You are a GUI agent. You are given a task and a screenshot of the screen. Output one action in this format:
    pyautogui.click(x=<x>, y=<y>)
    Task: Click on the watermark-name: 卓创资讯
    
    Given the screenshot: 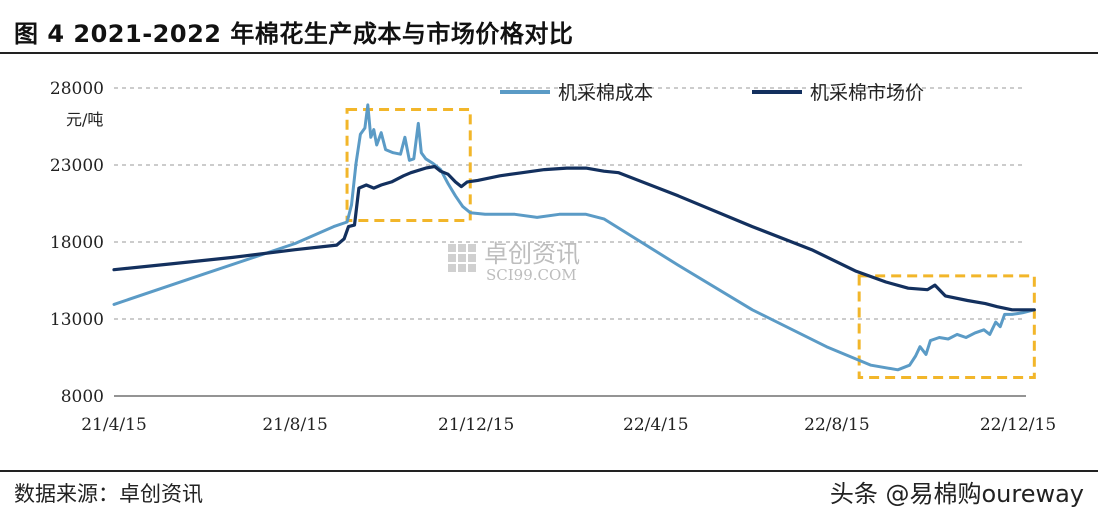 What is the action you would take?
    pyautogui.click(x=532, y=254)
    